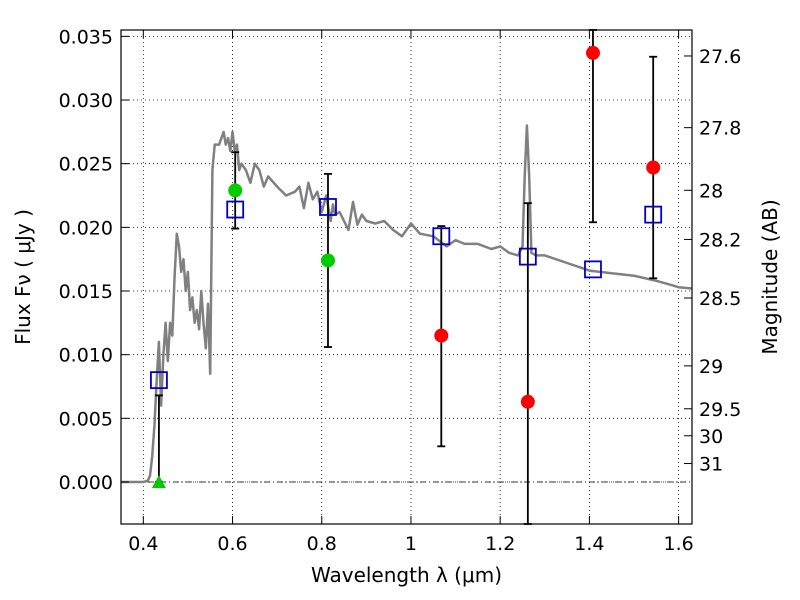  Describe the element at coordinates (158, 481) in the screenshot. I see `upper-limit-marker` at that location.